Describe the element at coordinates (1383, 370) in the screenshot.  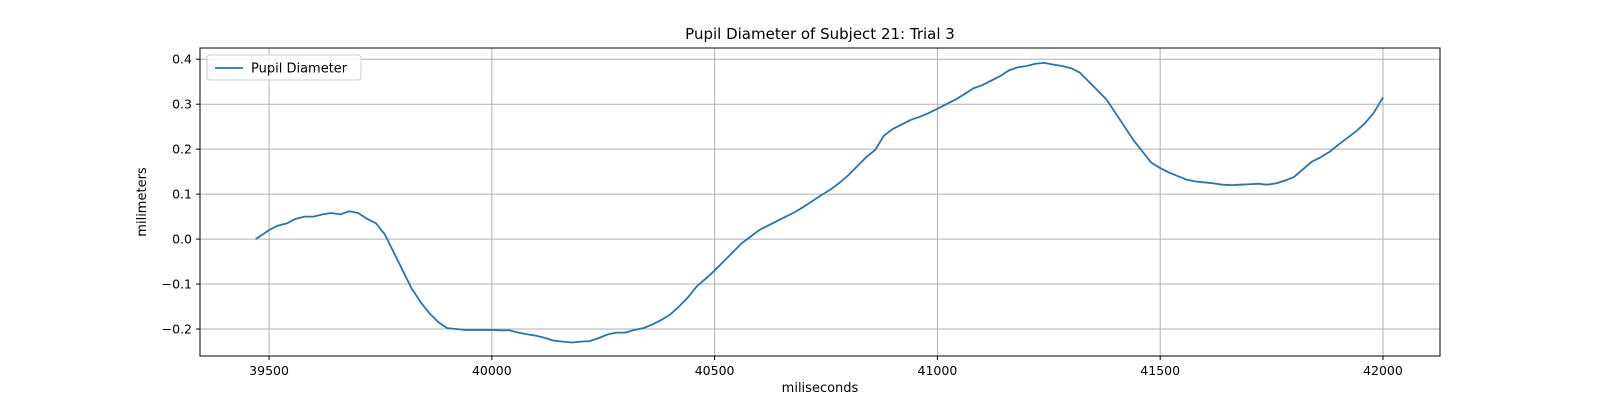
I see `x-tick-label: 42000` at that location.